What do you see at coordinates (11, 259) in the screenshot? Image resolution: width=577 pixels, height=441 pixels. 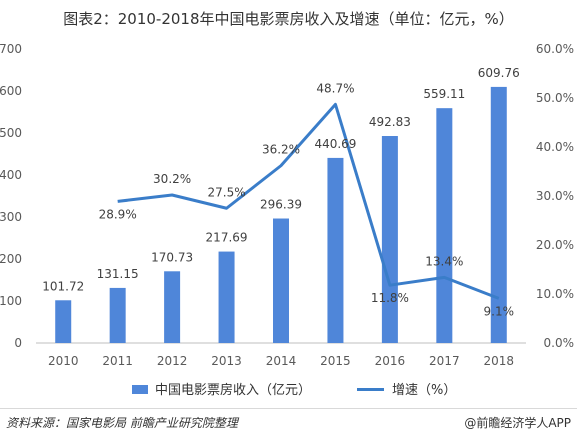 I see `y-left-tick-label: 200` at bounding box center [11, 259].